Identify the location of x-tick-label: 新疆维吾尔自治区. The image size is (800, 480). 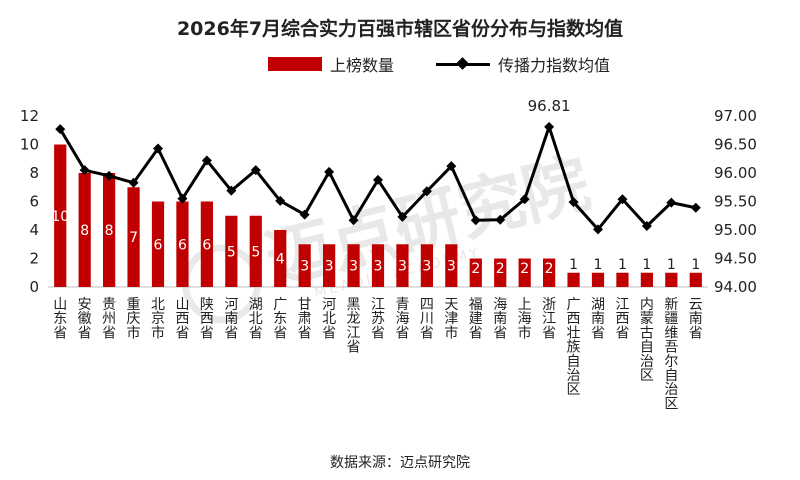
(671, 354).